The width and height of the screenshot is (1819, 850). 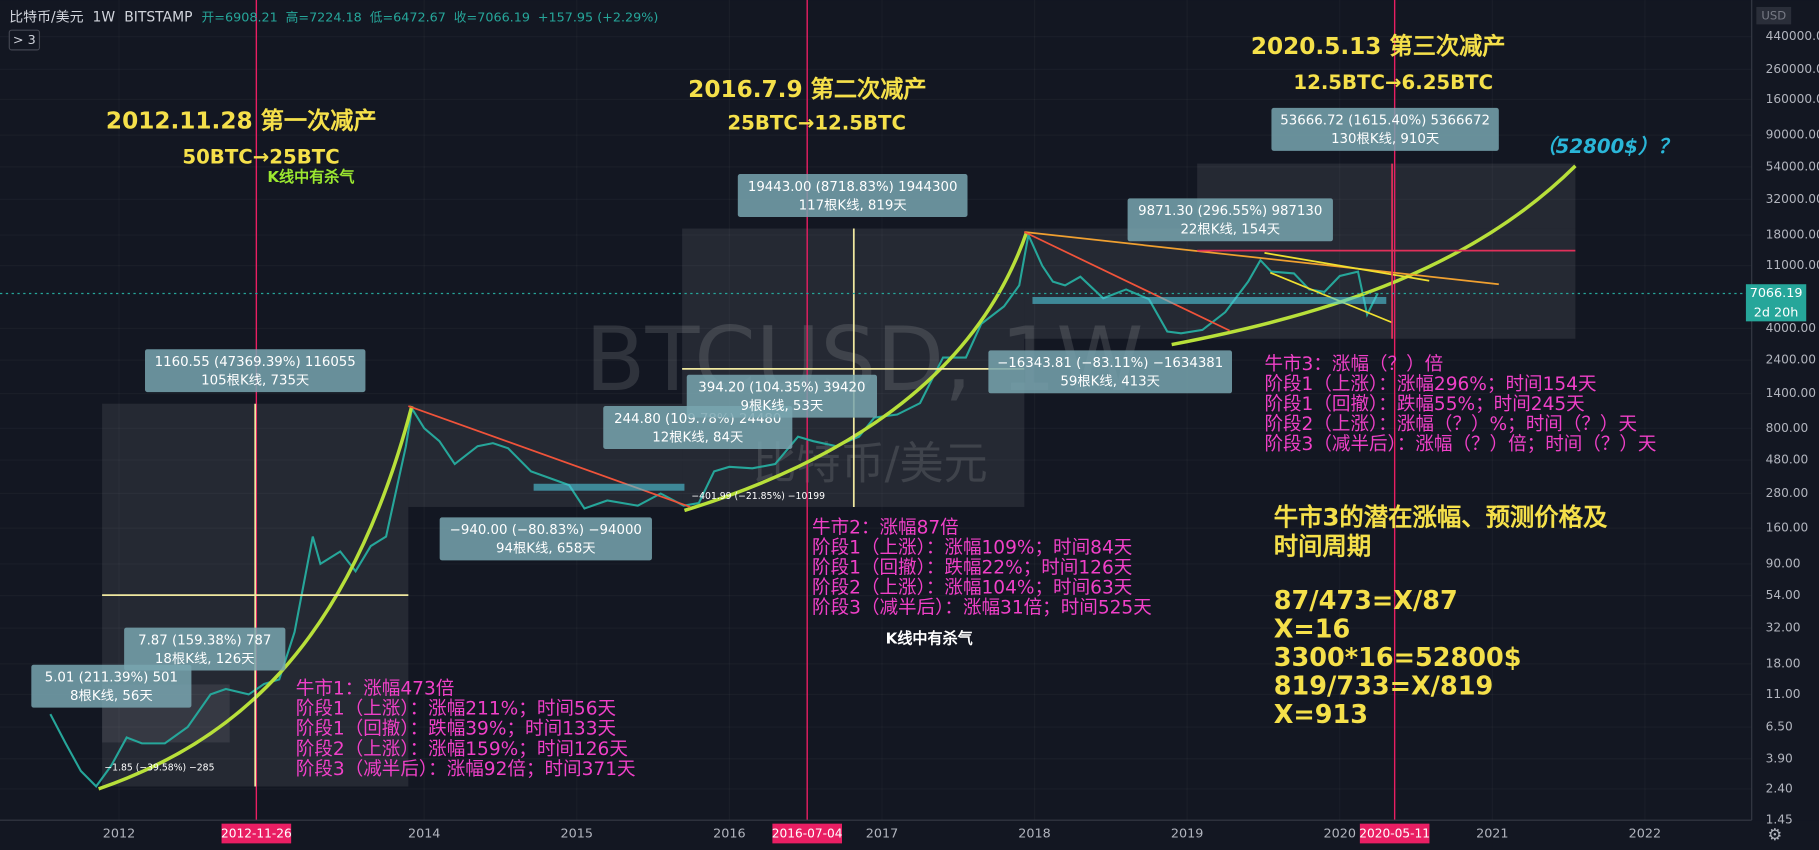 I want to click on halving-subtitle: 12.5BTC→6.25BTC, so click(x=1393, y=82).